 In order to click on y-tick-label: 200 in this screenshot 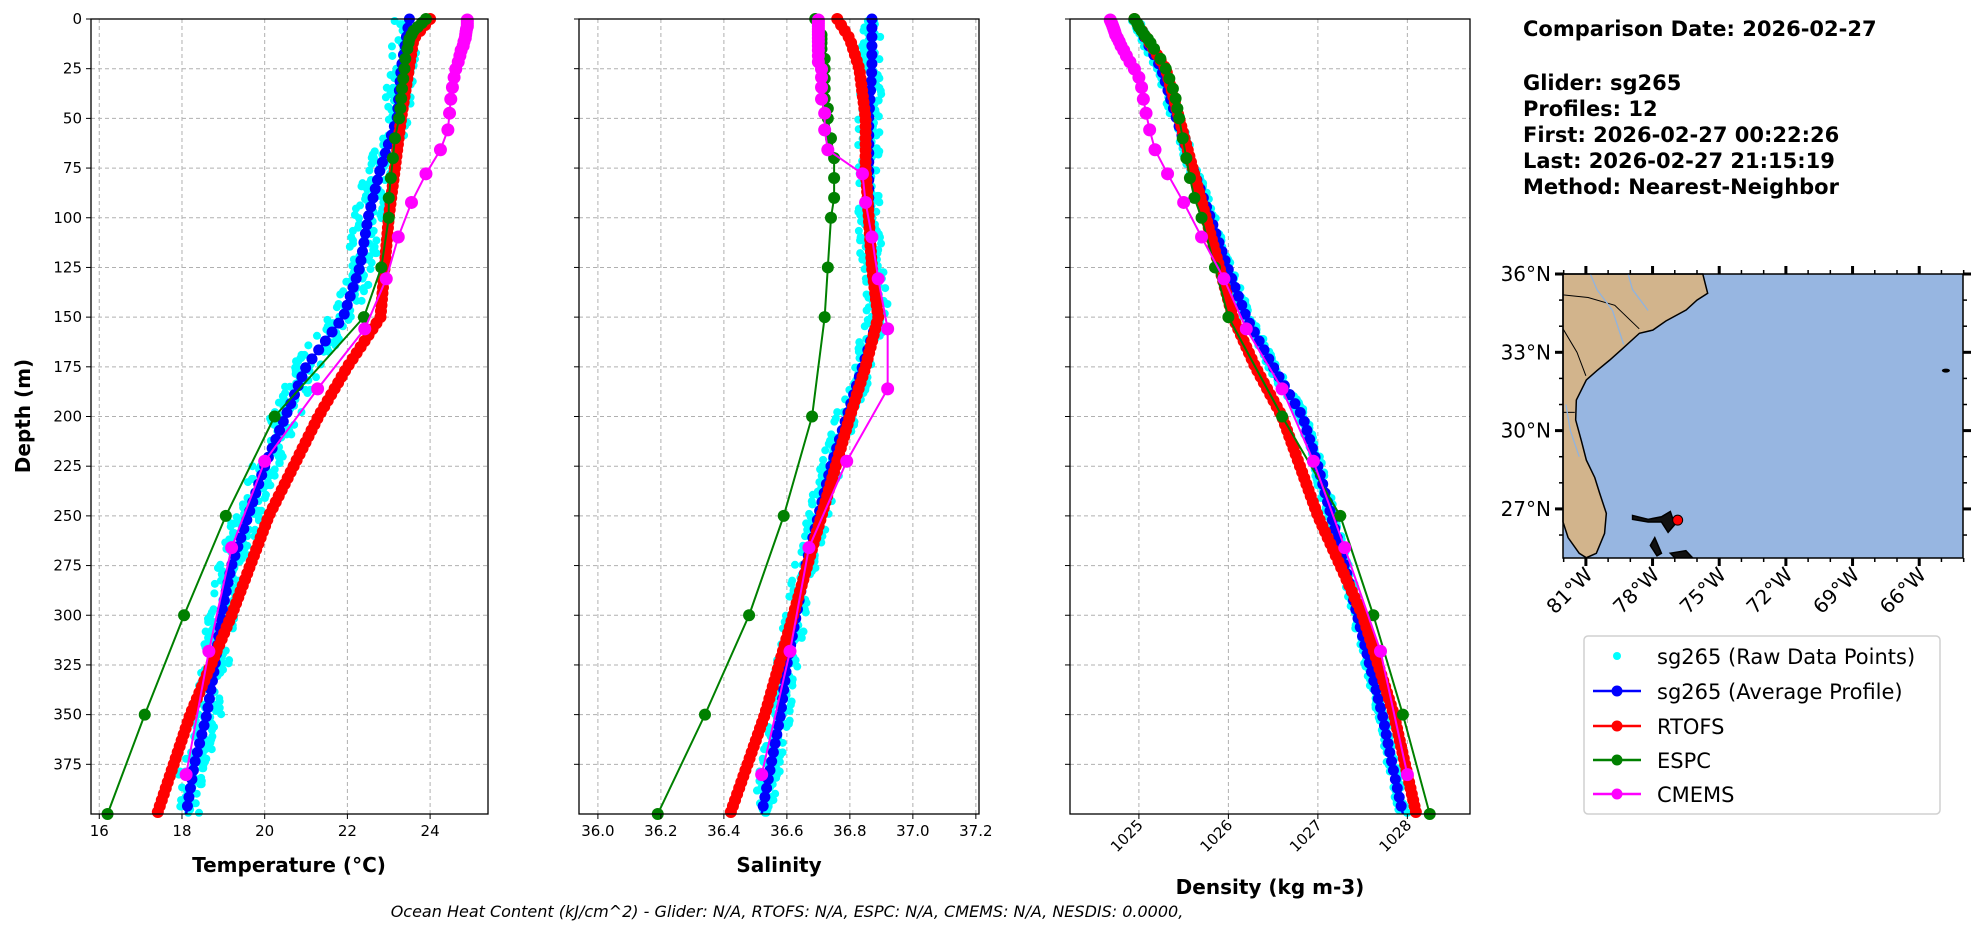, I will do `click(67, 417)`.